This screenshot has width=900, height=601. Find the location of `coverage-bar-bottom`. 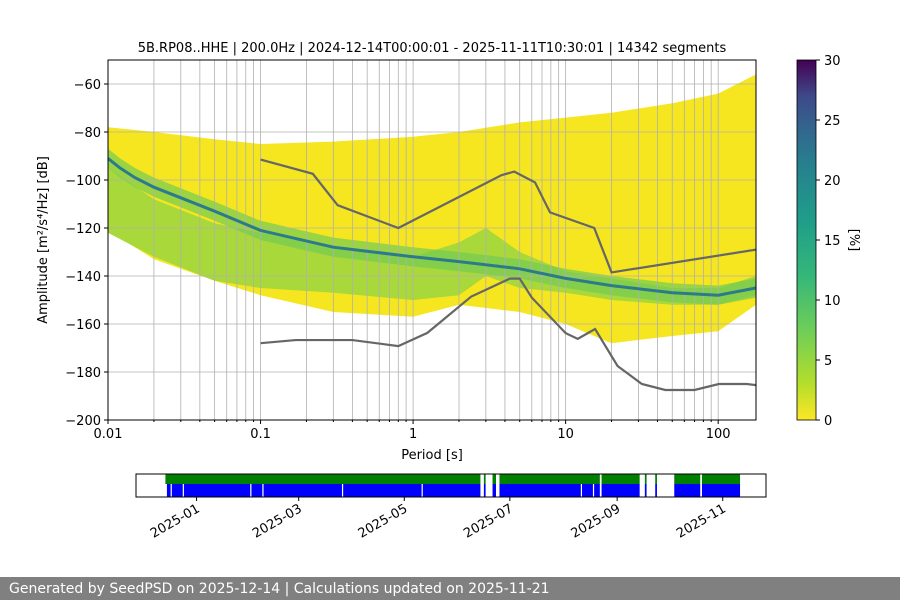

coverage-bar-bottom is located at coordinates (453, 490).